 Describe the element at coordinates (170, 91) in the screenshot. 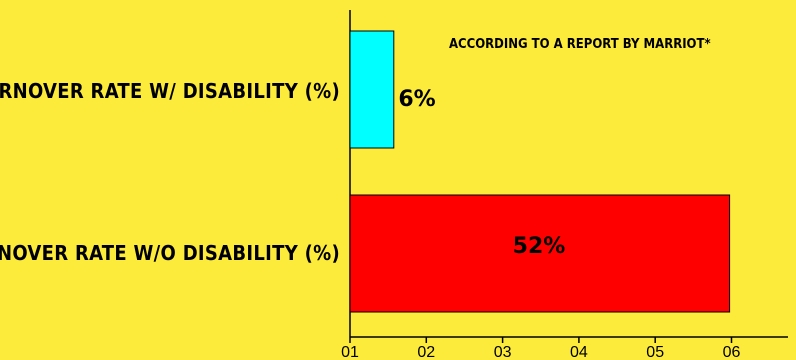

I see `category-label-with-disability: TURNOVER RATE W/ DISABILITY (%)` at that location.